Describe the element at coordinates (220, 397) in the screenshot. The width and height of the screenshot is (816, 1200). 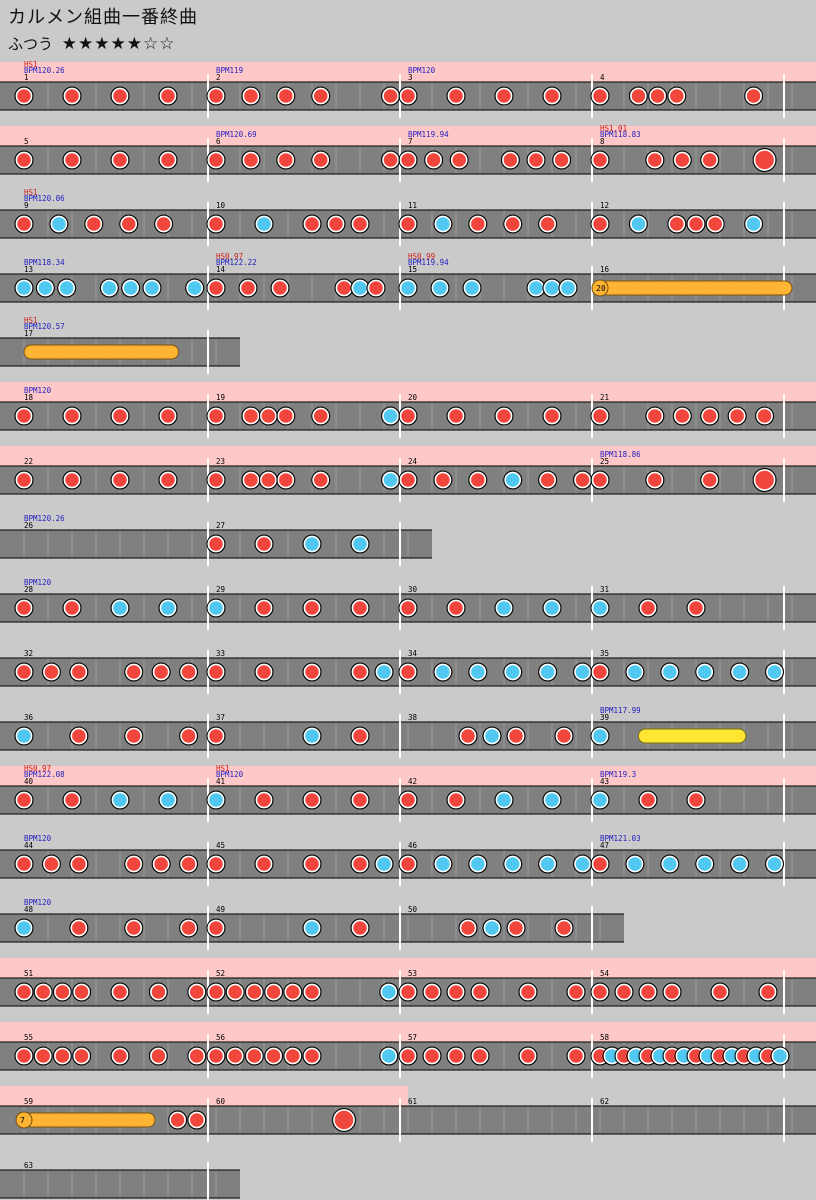
I see `measure-number: 19` at that location.